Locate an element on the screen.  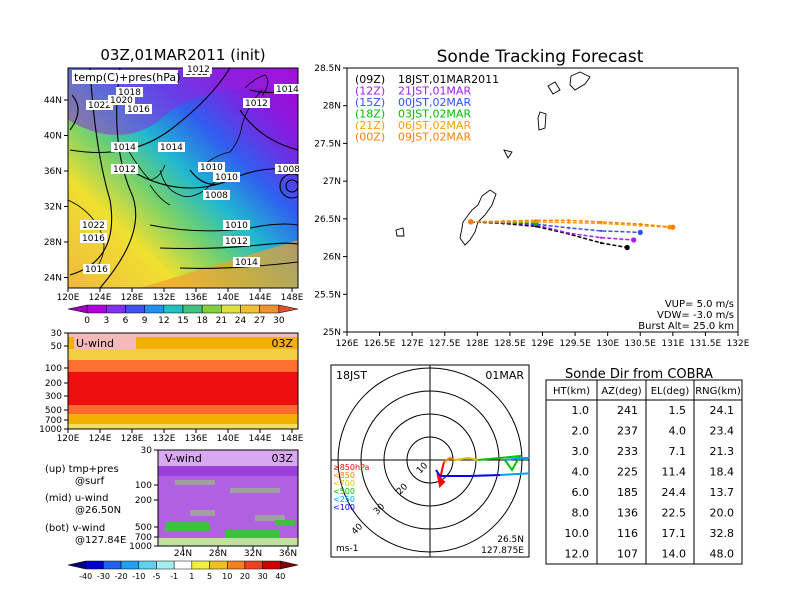
track-x-tick: 128.5E is located at coordinates (510, 344).